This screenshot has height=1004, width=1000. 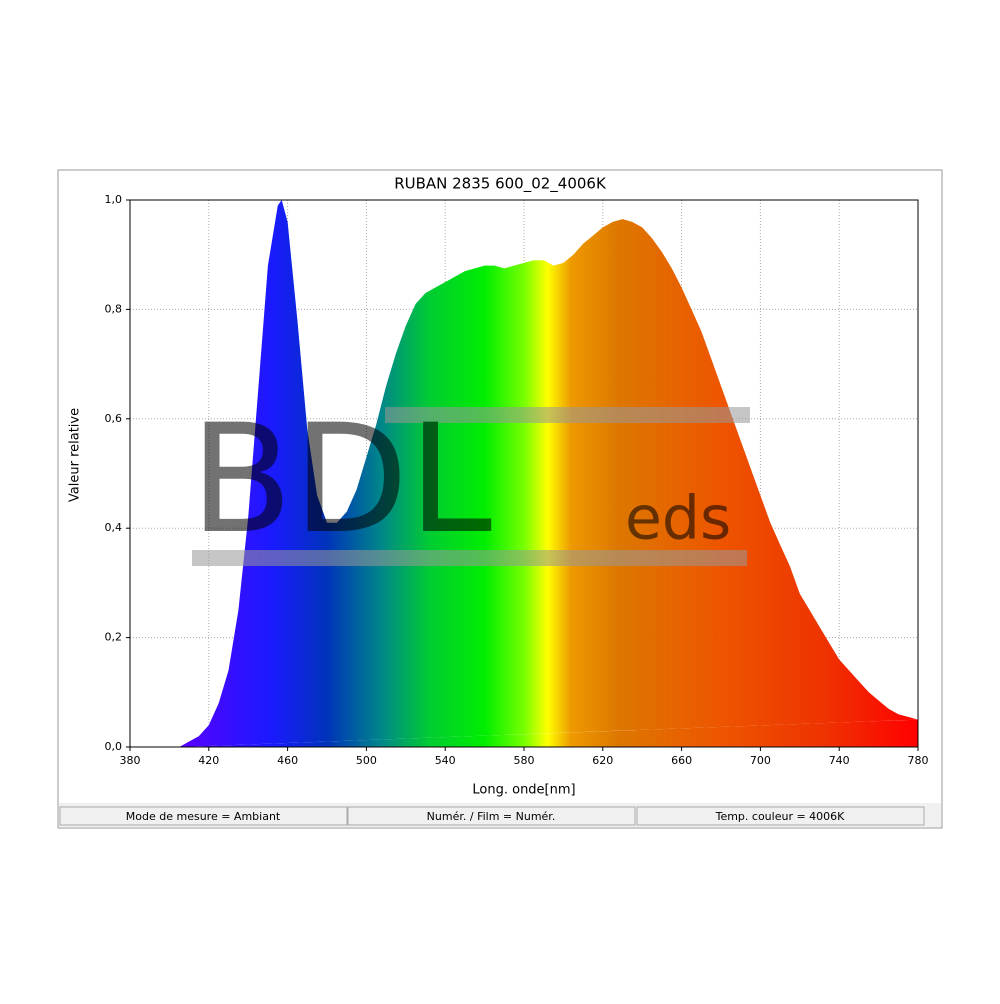 I want to click on x-axis-label: Long. onde[nm], so click(x=523, y=790).